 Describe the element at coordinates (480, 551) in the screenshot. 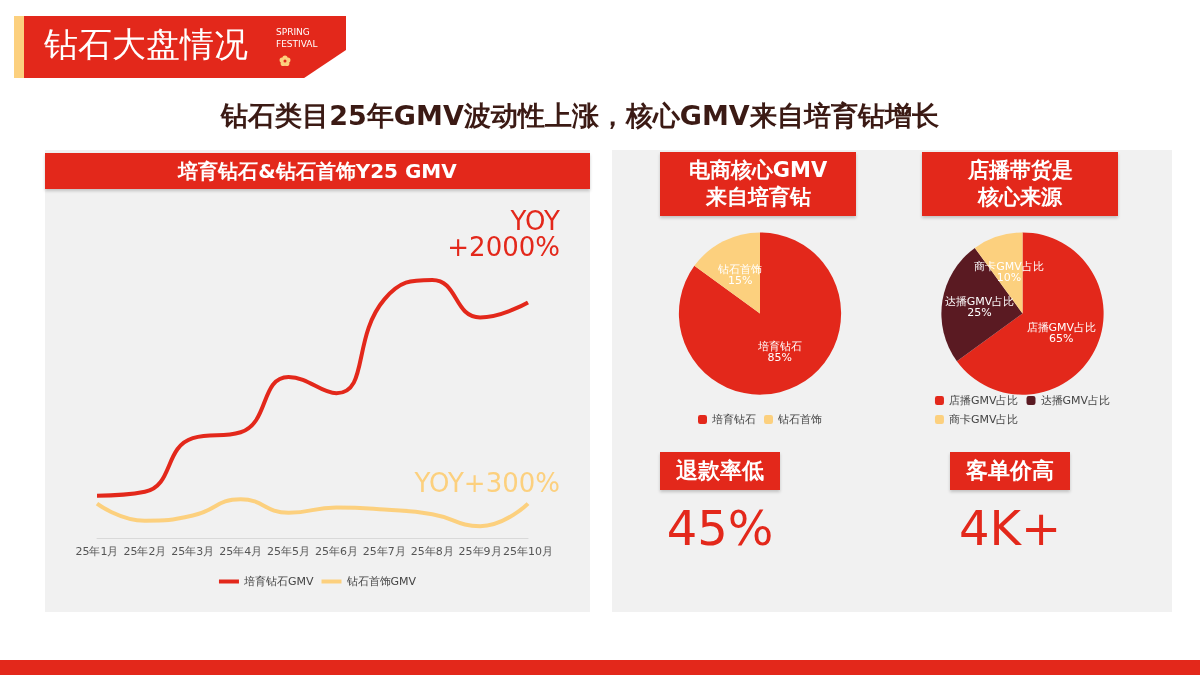

I see `x-tick-label: 25年9月` at that location.